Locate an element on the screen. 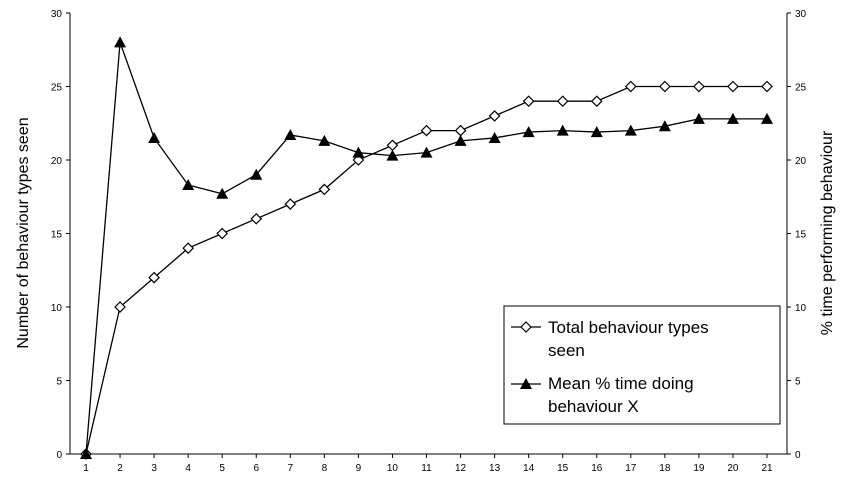 The height and width of the screenshot is (483, 842). x-tick-label: 15 is located at coordinates (563, 468).